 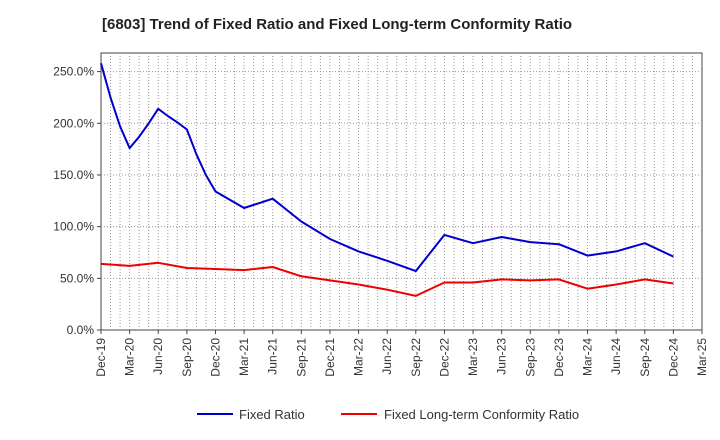 What do you see at coordinates (702, 357) in the screenshot?
I see `x-tick-label: Mar-25` at bounding box center [702, 357].